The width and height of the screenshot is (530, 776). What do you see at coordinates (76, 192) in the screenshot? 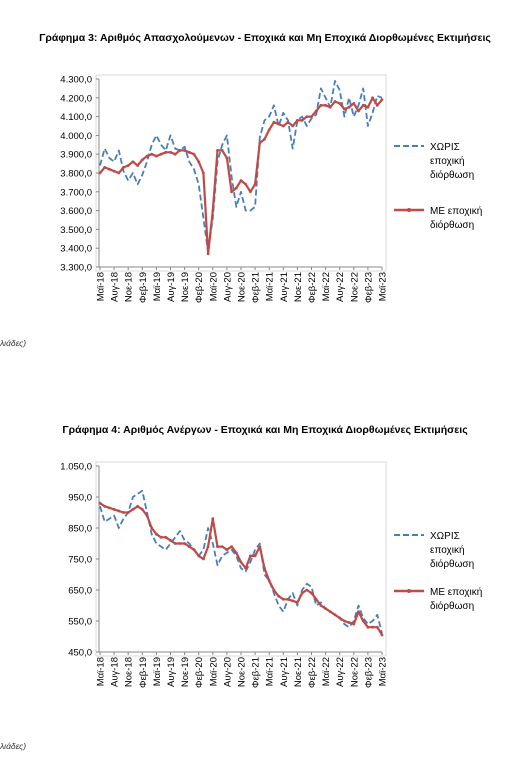
I see `y-tick-label: 3.700,0` at bounding box center [76, 192].